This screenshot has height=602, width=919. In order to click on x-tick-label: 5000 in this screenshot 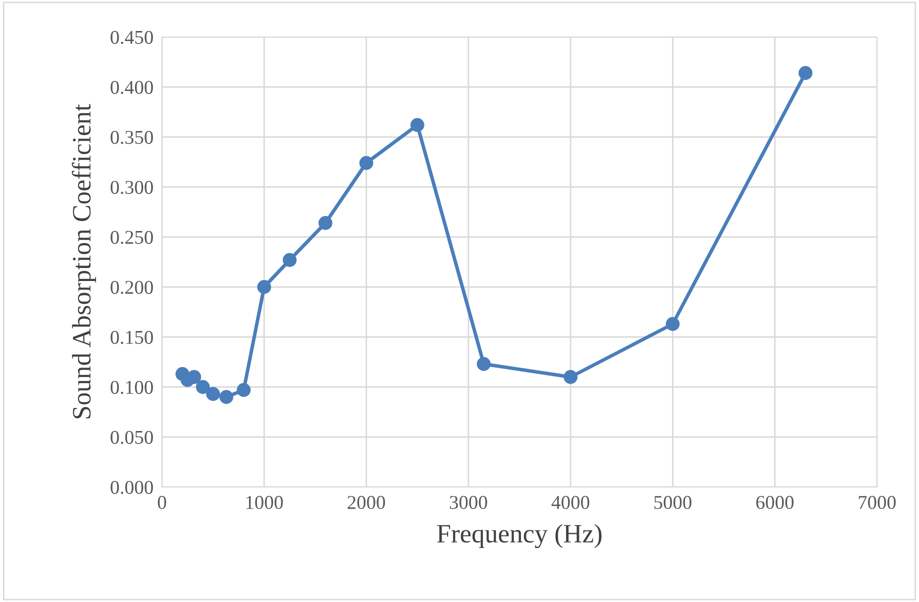, I will do `click(673, 503)`.